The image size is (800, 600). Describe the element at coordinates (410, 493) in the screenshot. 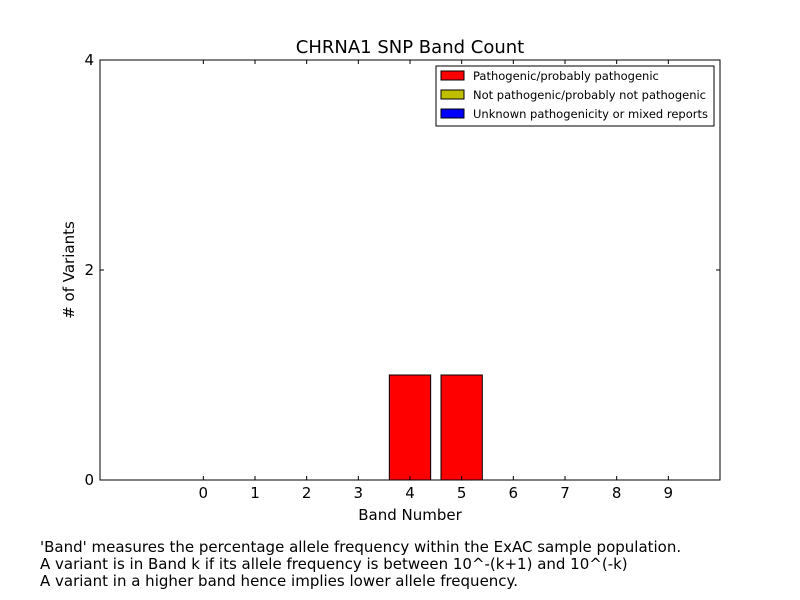

I see `x-tick-label: 4` at that location.